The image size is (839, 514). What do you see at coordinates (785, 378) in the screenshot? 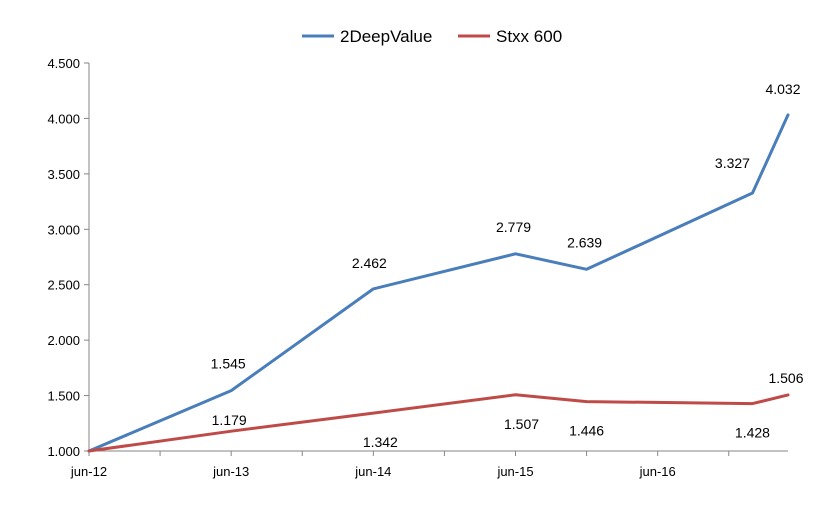
I see `data-label: 1.506` at bounding box center [785, 378].